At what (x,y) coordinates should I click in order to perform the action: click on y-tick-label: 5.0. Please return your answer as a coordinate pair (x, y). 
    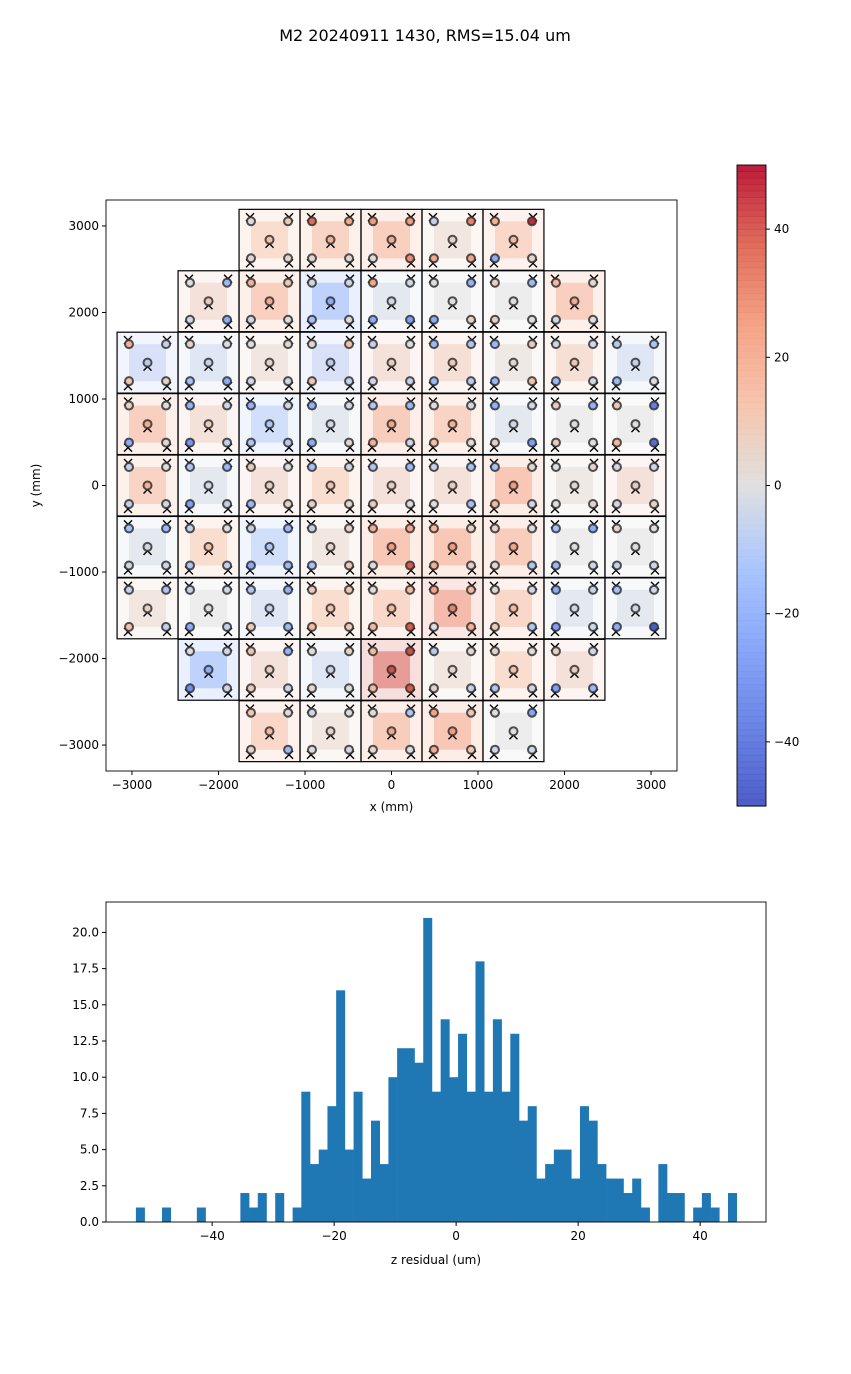
    Looking at the image, I should click on (89, 1150).